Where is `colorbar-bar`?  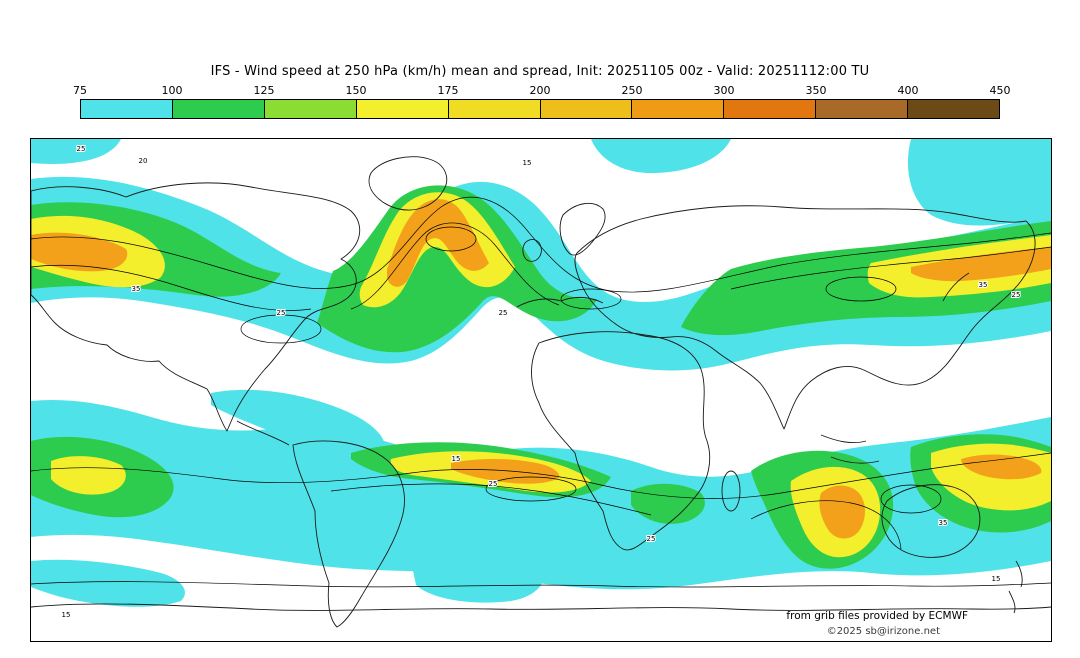 colorbar-bar is located at coordinates (540, 109).